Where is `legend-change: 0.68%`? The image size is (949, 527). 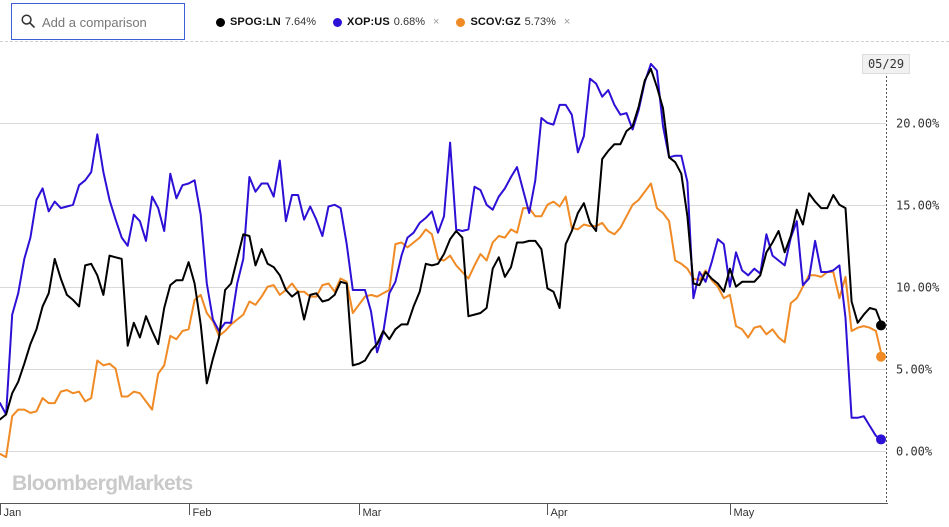
legend-change: 0.68% is located at coordinates (409, 22).